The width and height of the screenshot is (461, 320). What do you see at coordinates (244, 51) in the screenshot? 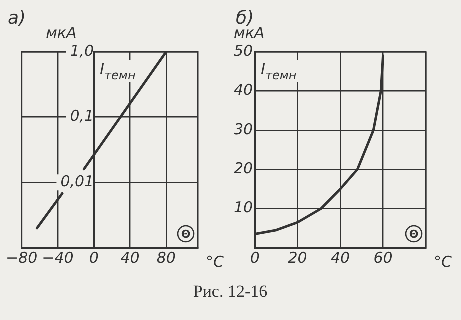
I see `y-tick-label: 50` at bounding box center [244, 51].